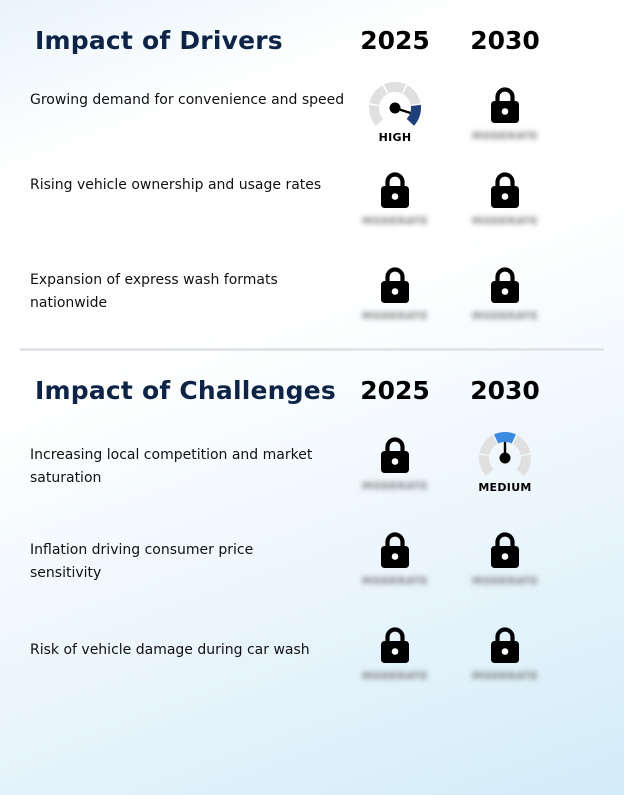 The image size is (624, 795). Describe the element at coordinates (505, 40) in the screenshot. I see `drivers-year-2030: 2030` at that location.